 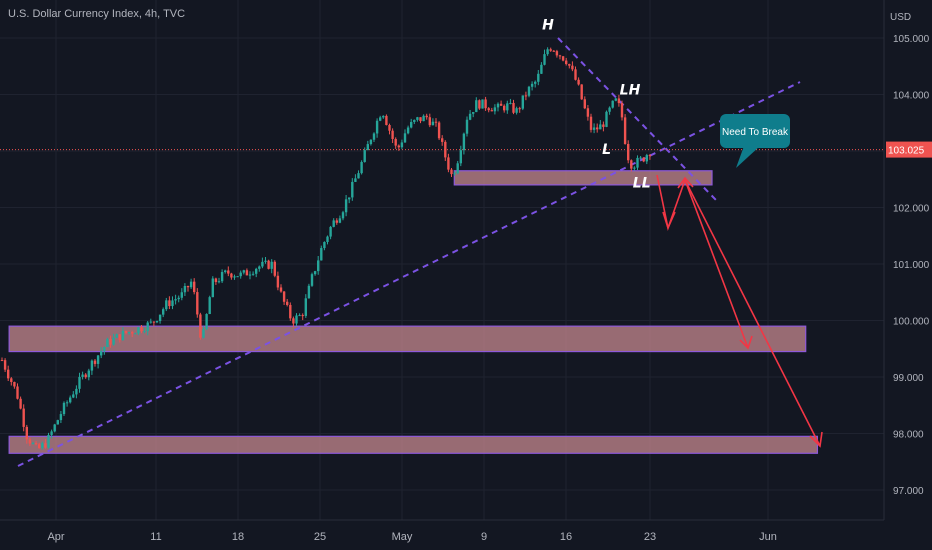 What do you see at coordinates (55, 537) in the screenshot?
I see `x-tick-label: Apr` at bounding box center [55, 537].